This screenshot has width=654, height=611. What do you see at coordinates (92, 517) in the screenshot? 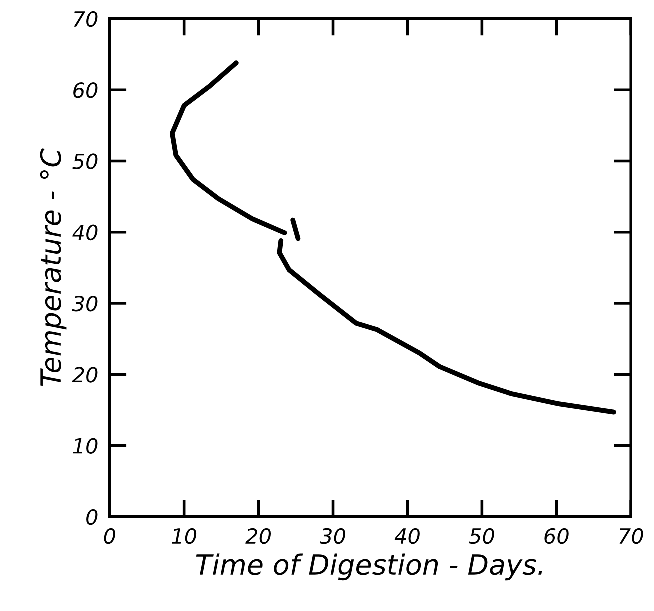
I see `y-tick-label: 0` at bounding box center [92, 517].